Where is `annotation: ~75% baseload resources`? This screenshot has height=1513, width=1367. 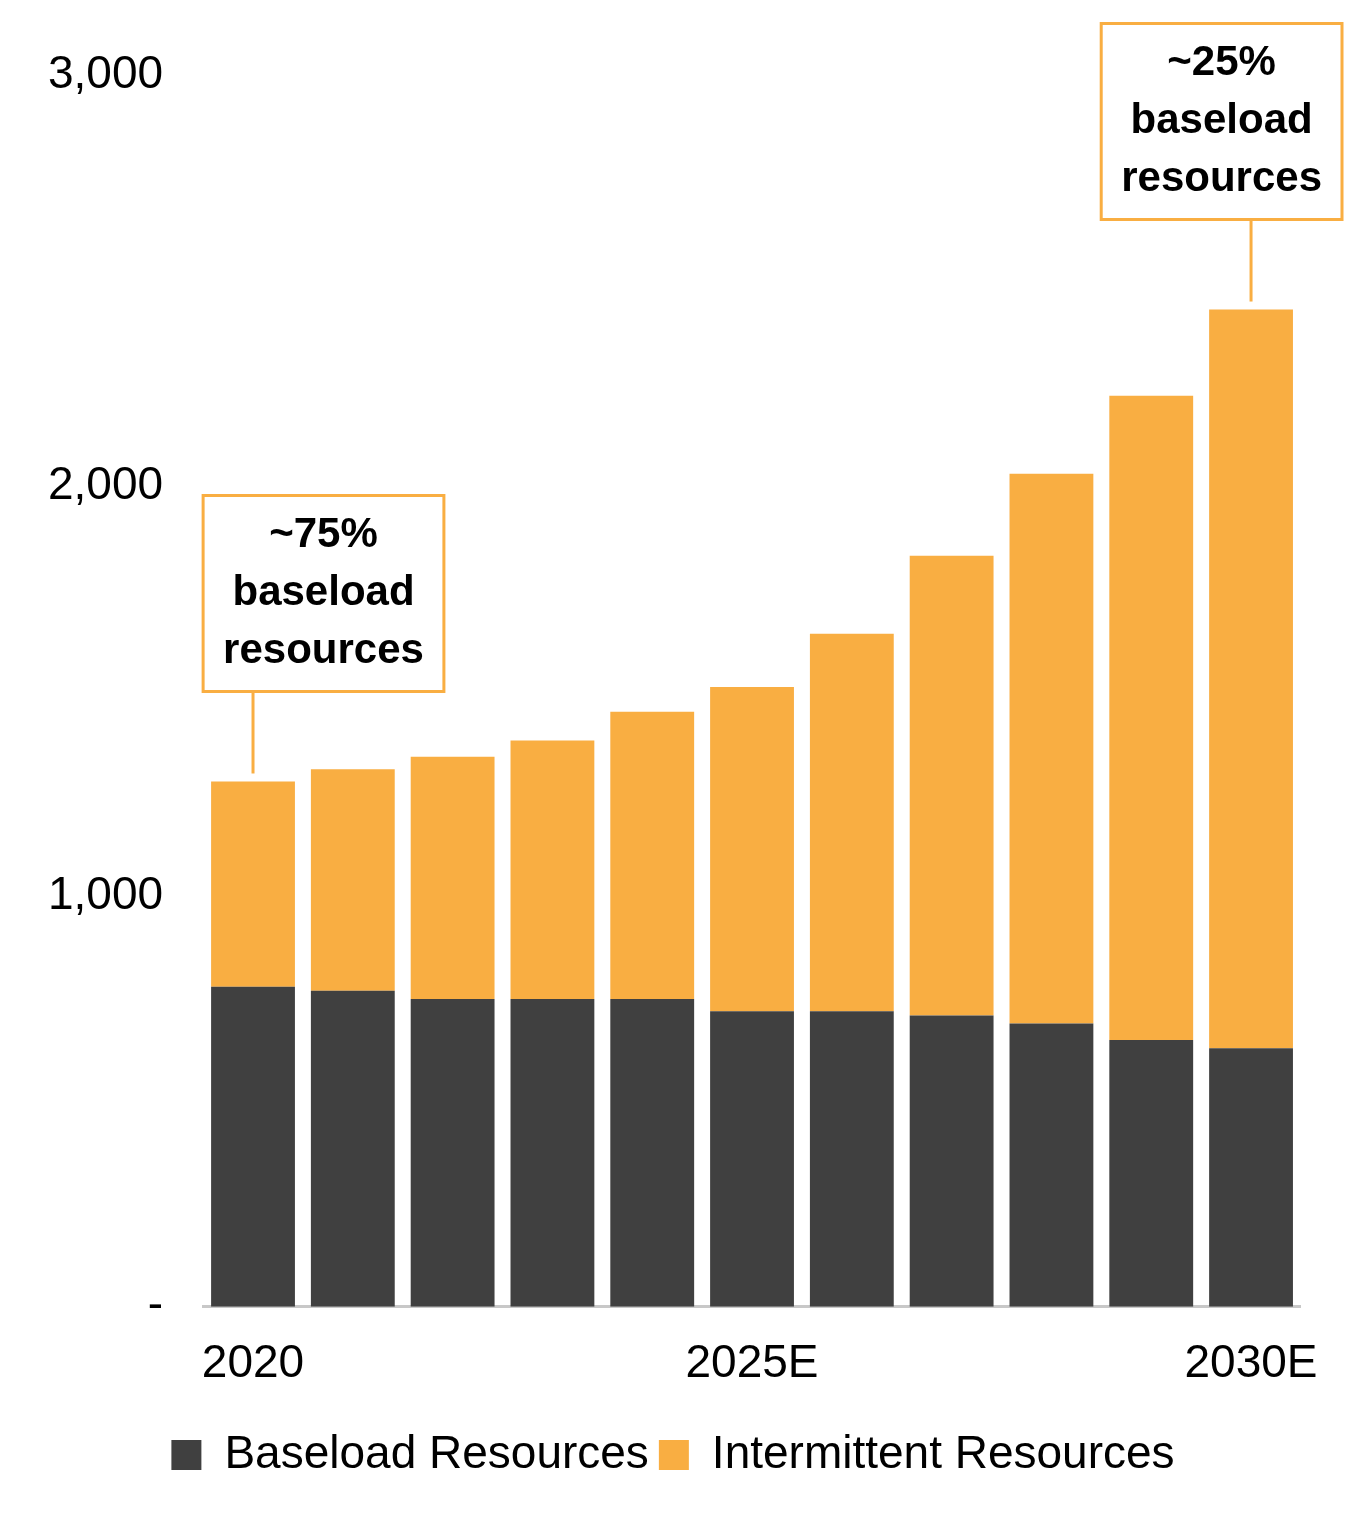 annotation: ~75% baseload resources is located at coordinates (323, 591).